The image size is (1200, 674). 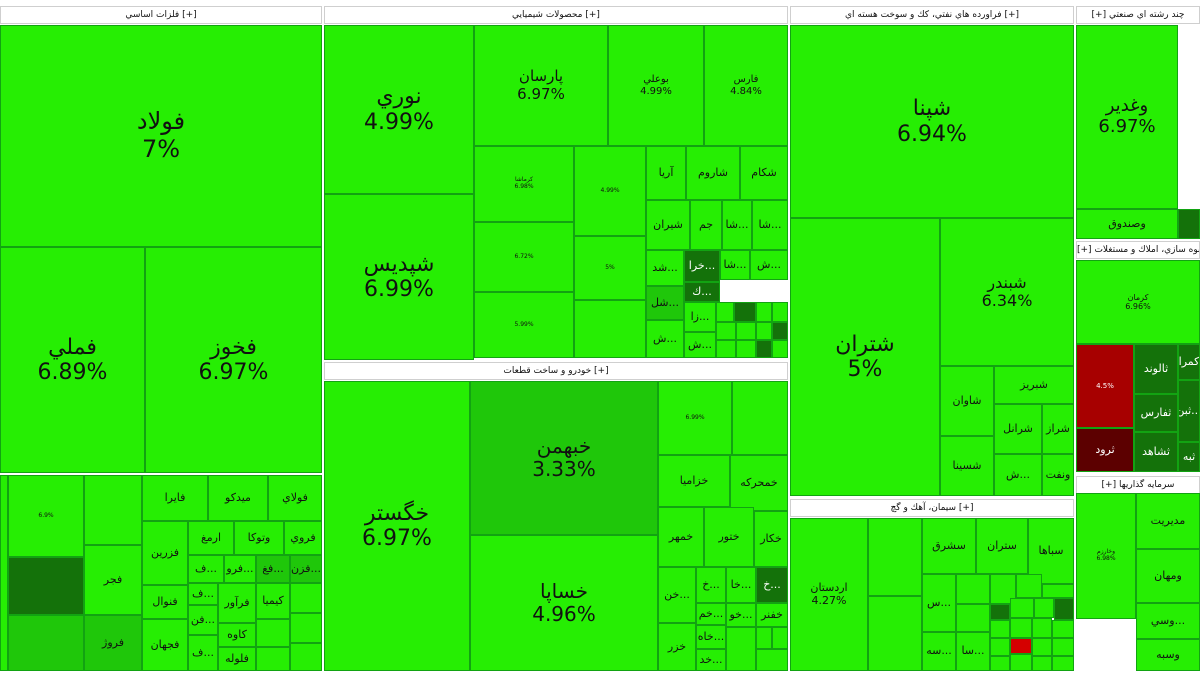 What do you see at coordinates (668, 225) in the screenshot?
I see `stock-tile-shiraz: شيران` at bounding box center [668, 225].